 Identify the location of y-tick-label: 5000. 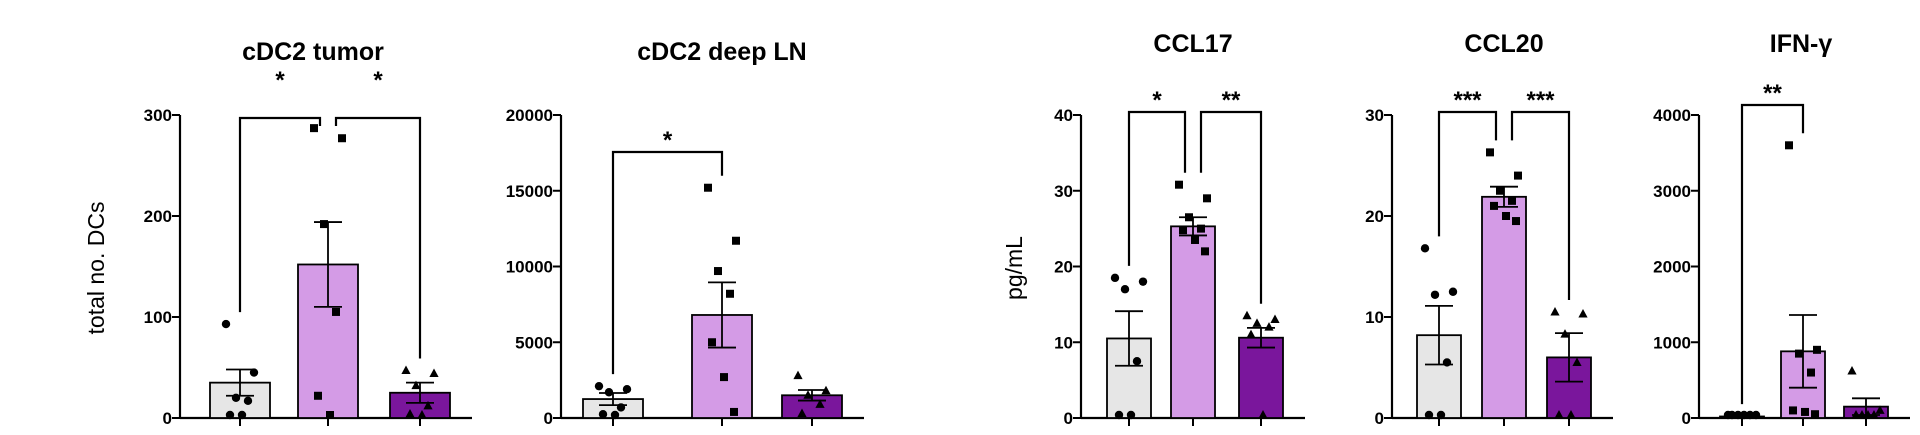
(534, 342).